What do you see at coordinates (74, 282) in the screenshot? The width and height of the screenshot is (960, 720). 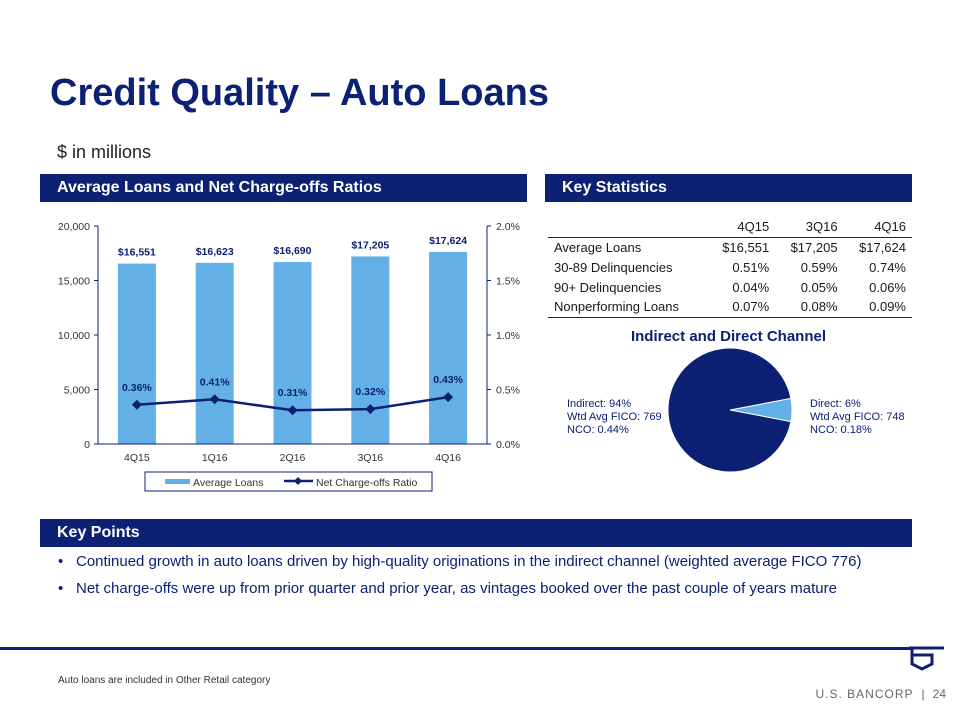 I see `y-left-tick-label: 15,000` at bounding box center [74, 282].